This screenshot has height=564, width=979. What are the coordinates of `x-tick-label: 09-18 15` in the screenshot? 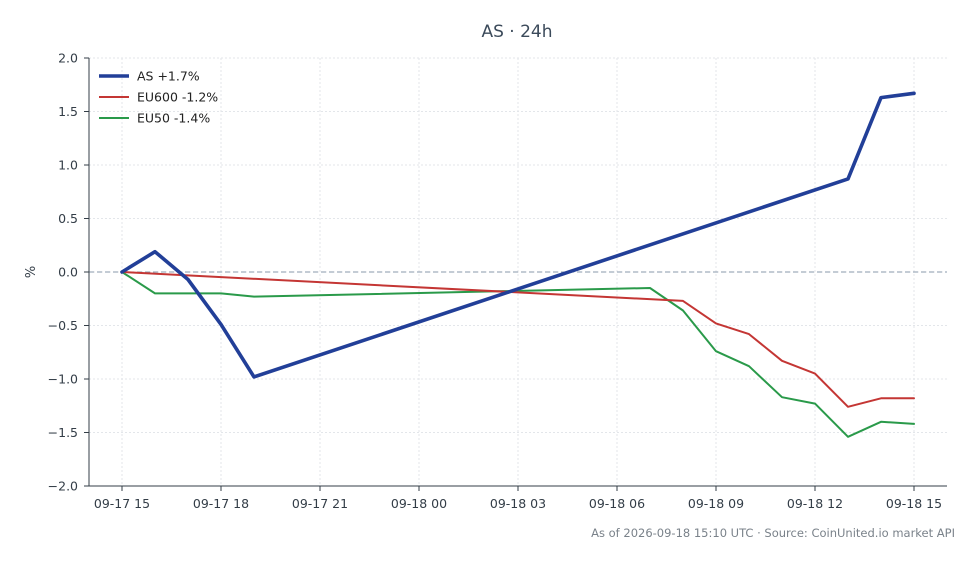 It's located at (914, 503).